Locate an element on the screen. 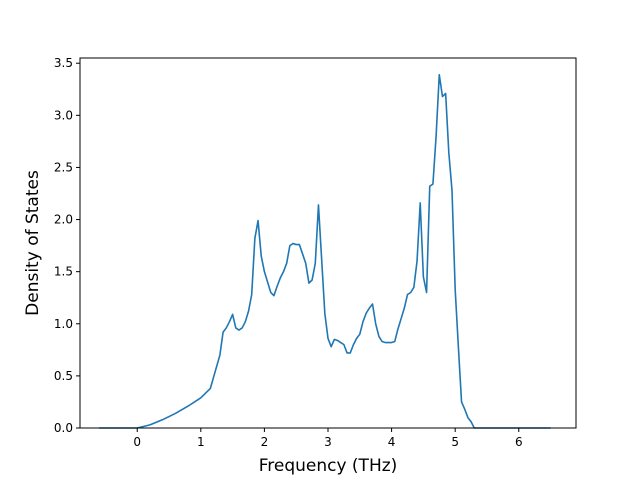 Image resolution: width=640 pixels, height=480 pixels. y-ticks: 0.0 0.5 1.0 1.5 2.0 2.5 3.0 3.5 is located at coordinates (67, 245).